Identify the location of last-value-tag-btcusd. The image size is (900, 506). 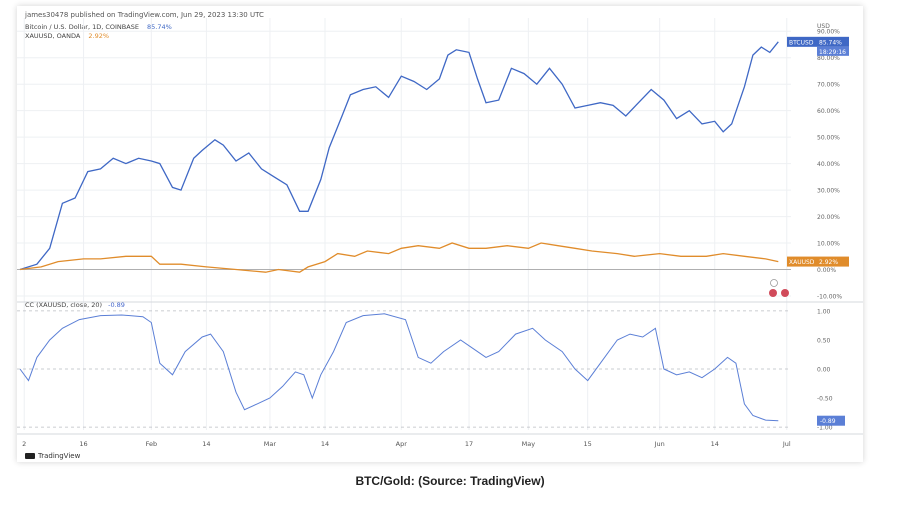
(802, 41).